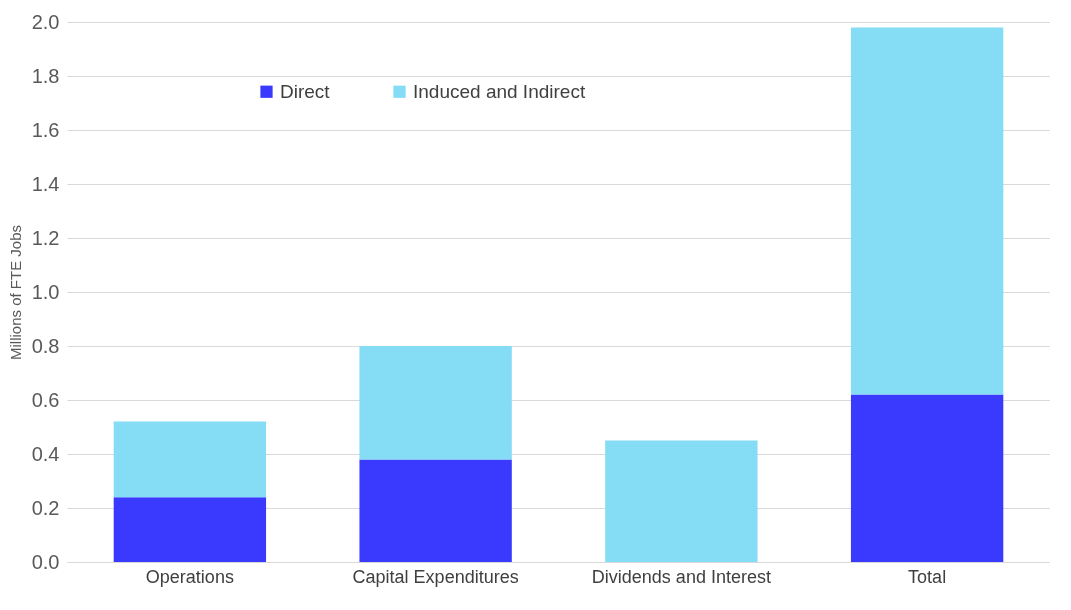 Image resolution: width=1071 pixels, height=610 pixels. I want to click on y-tick-label: 0.4, so click(45, 453).